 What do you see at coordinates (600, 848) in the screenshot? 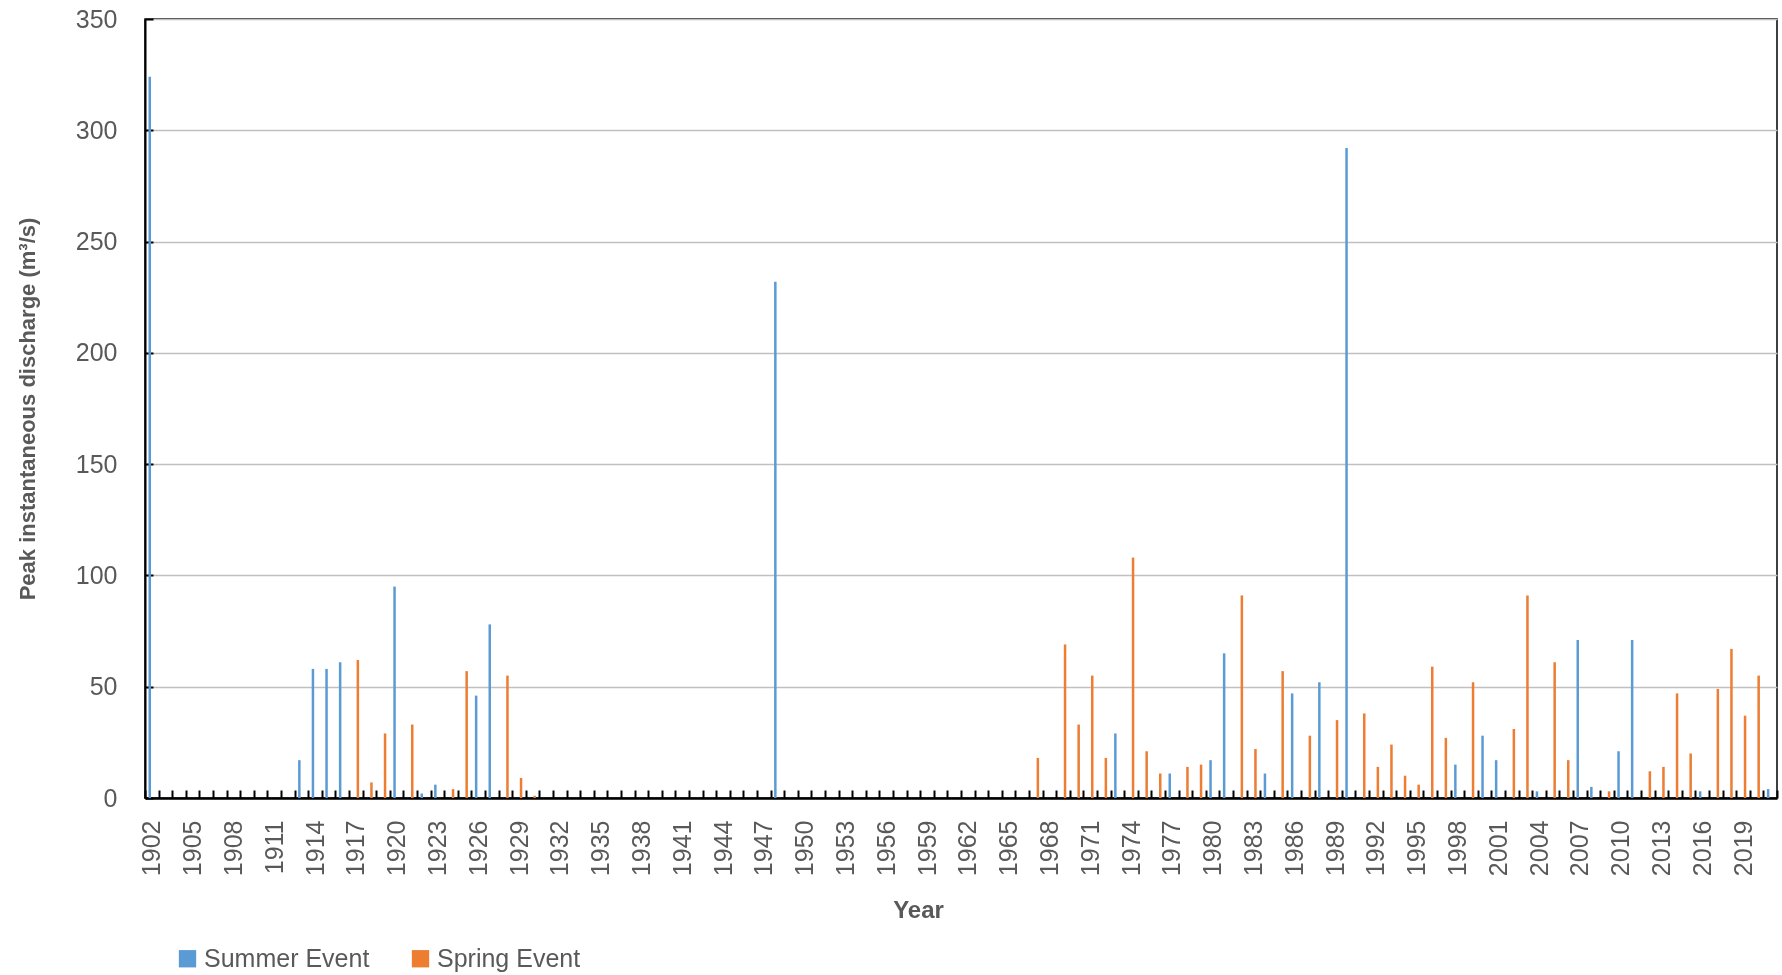
I see `x-tick-label: 1935` at bounding box center [600, 848].